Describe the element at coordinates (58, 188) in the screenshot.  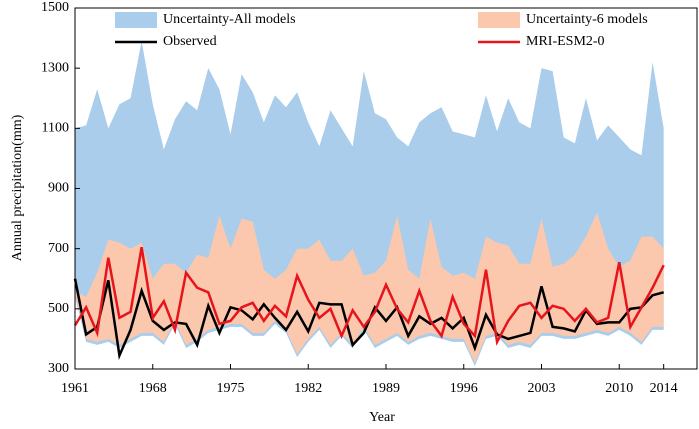
I see `y-tick-label: 900` at that location.